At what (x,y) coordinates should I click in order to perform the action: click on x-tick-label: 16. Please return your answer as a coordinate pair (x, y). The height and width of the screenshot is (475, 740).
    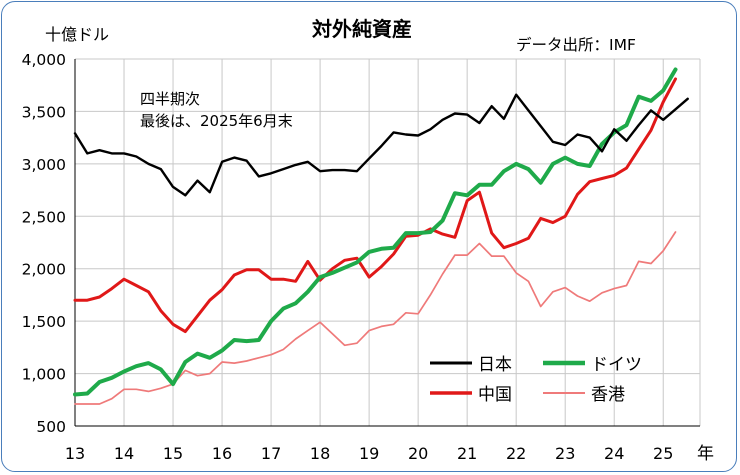
    Looking at the image, I should click on (222, 453).